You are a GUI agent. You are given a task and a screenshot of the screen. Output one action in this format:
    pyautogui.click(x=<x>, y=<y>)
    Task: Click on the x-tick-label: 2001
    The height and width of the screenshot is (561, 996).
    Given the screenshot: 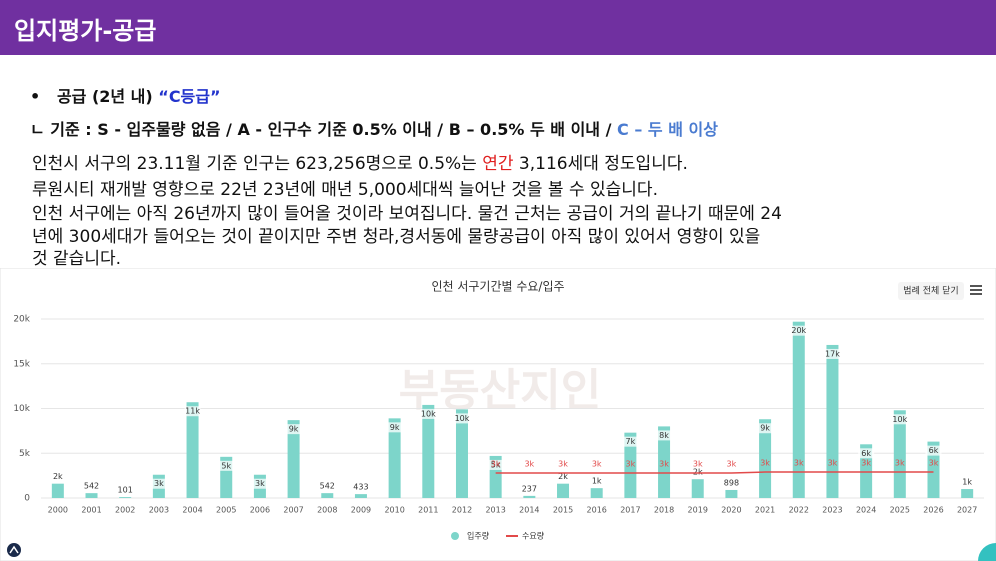 What is the action you would take?
    pyautogui.click(x=91, y=510)
    